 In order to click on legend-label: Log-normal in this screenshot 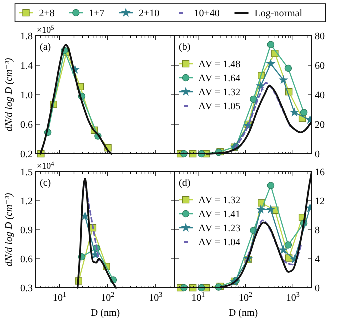, I will do `click(278, 14)`.